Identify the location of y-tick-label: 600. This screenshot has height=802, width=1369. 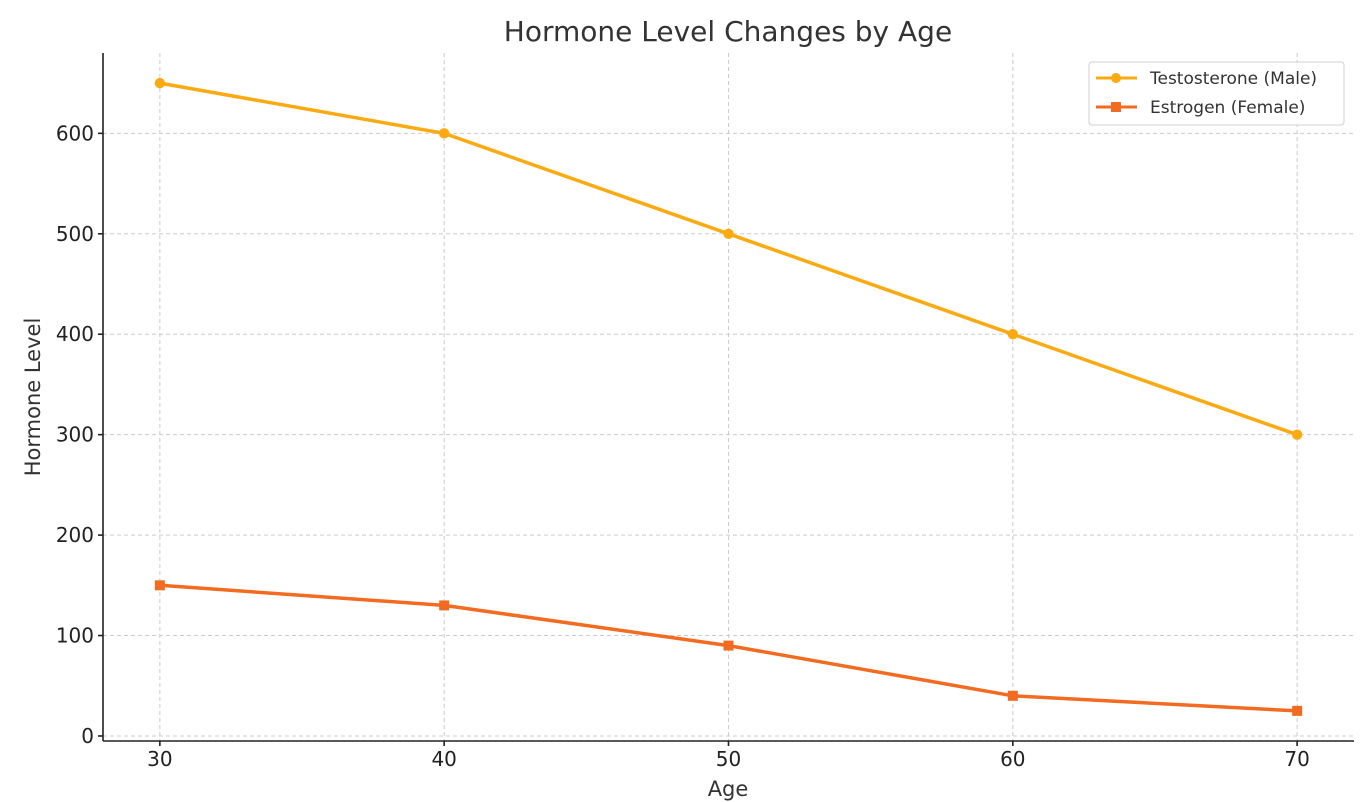
(75, 133).